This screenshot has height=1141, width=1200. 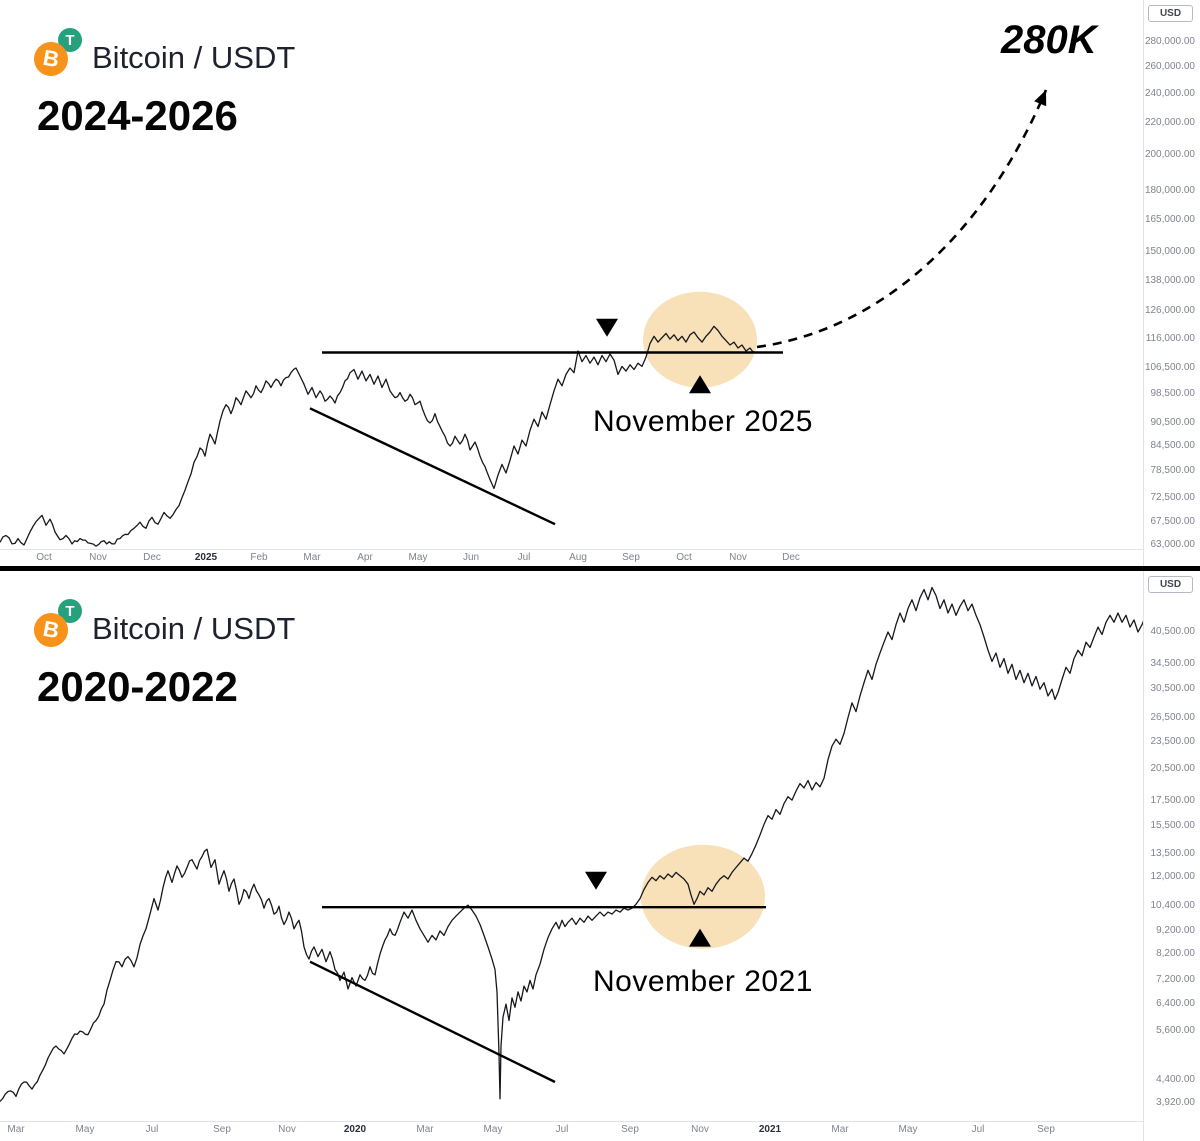 What do you see at coordinates (1173, 768) in the screenshot?
I see `price-tick-label: 20,500.00` at bounding box center [1173, 768].